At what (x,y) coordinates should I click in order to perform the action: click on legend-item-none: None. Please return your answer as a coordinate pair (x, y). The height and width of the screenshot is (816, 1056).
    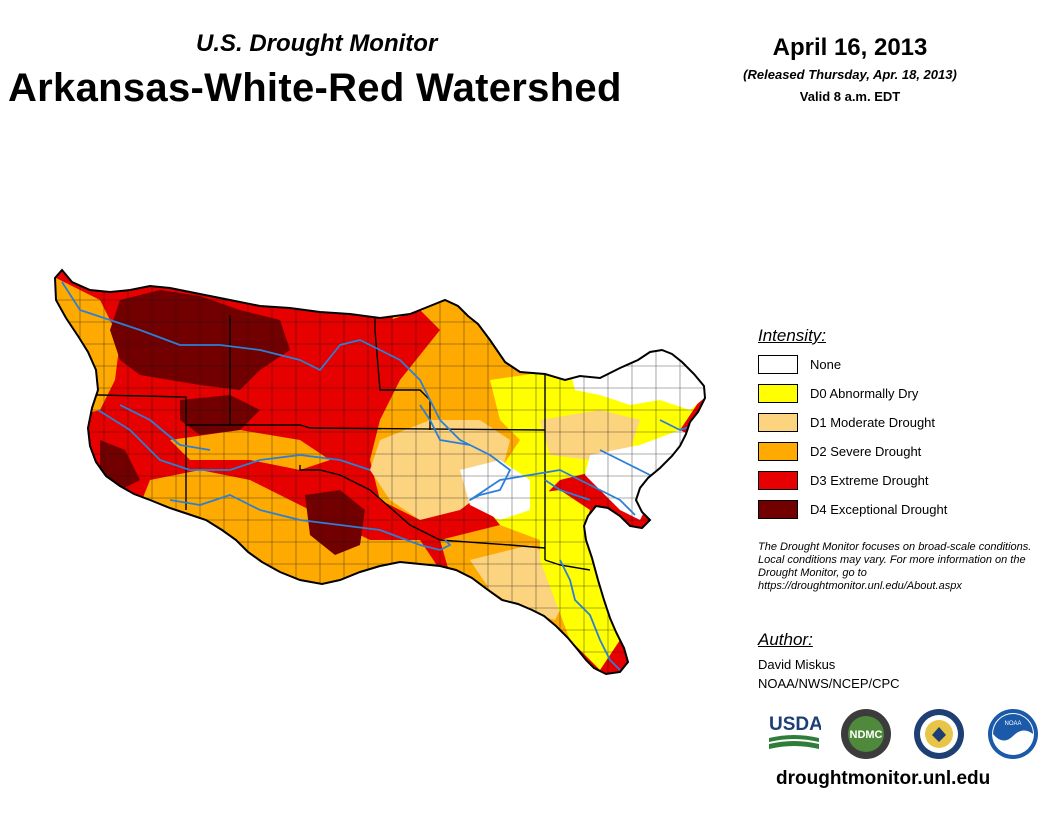
    Looking at the image, I should click on (852, 369).